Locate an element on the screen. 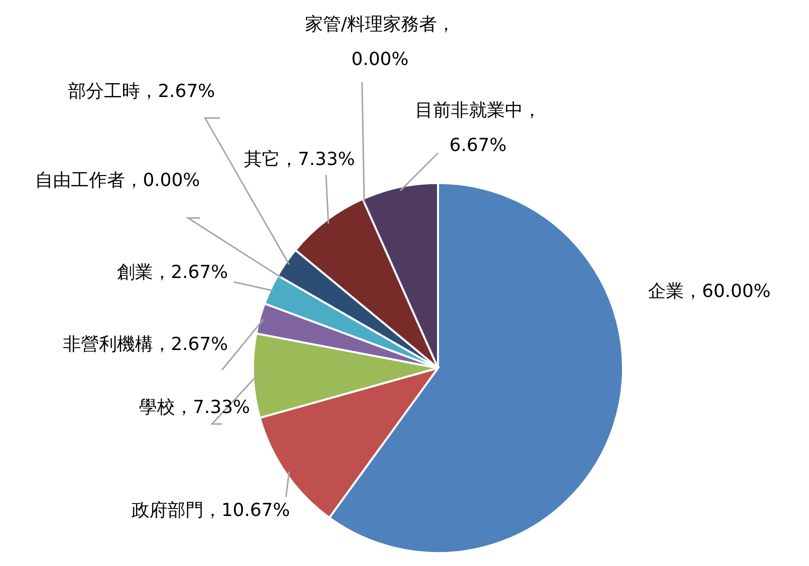 This screenshot has height=566, width=809. text: ，0.00% is located at coordinates (162, 180).